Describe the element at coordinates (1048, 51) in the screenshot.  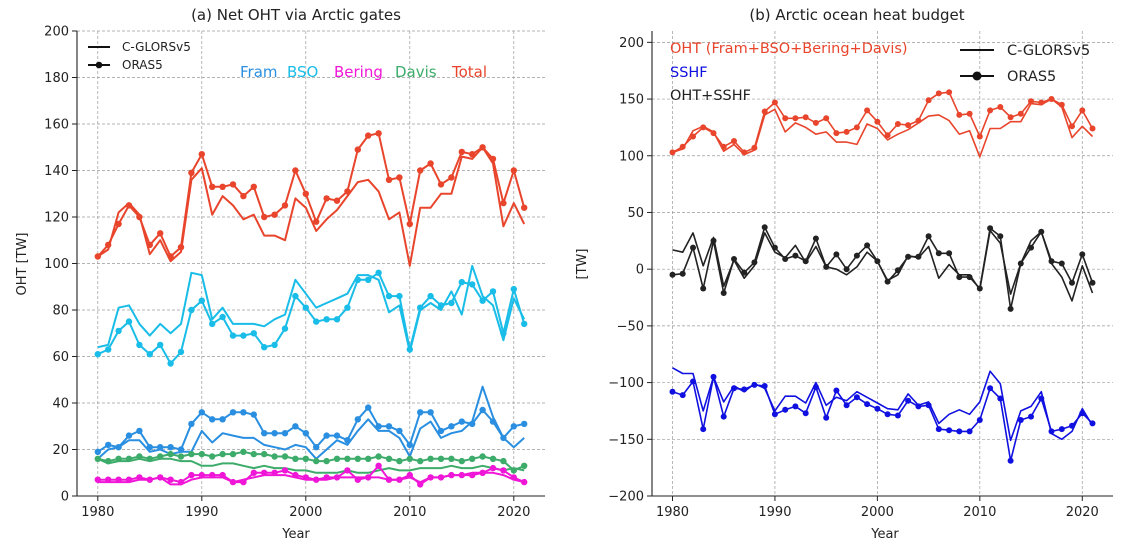
I see `panel-b-legend-cglors: C-GLORSv5` at that location.